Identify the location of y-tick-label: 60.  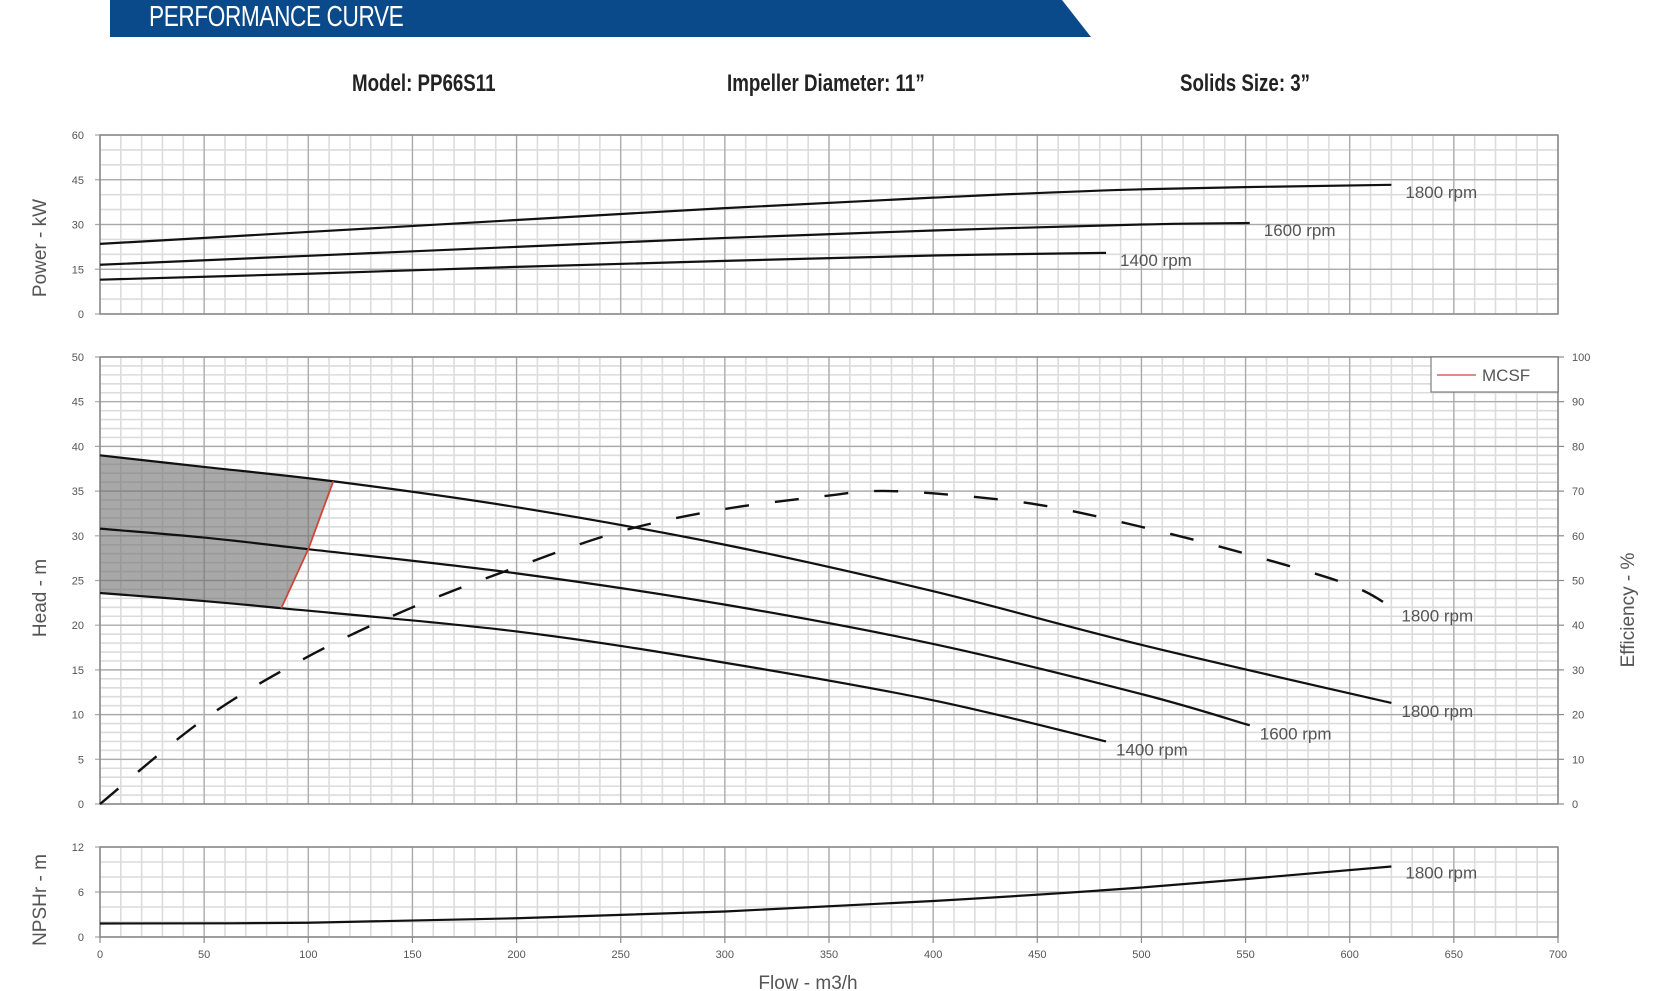
(78, 136).